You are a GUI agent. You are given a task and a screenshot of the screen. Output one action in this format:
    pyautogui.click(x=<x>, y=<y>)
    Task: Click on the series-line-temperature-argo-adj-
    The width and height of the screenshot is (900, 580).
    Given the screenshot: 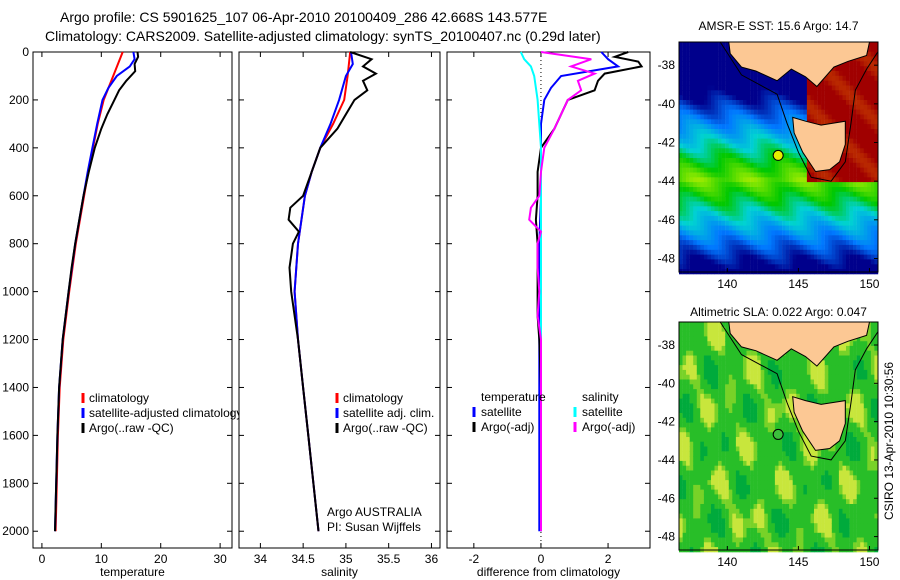 What is the action you would take?
    pyautogui.click(x=589, y=291)
    